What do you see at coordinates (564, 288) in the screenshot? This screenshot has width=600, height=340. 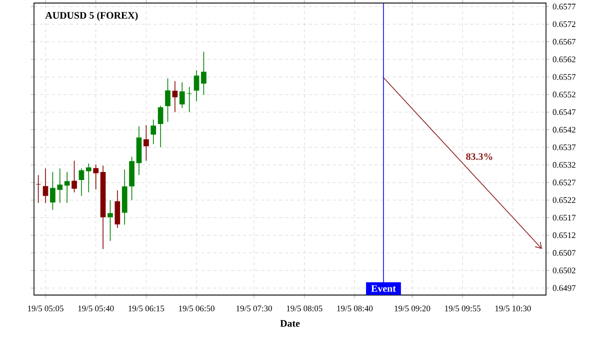 I see `y-tick-label: 0.6497` at bounding box center [564, 288].